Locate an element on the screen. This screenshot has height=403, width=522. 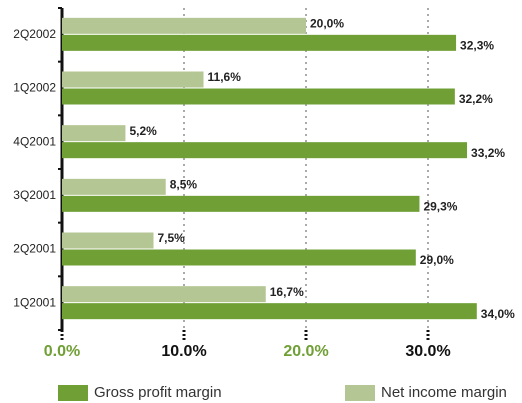
legend-label: Net income margin is located at coordinates (444, 392).